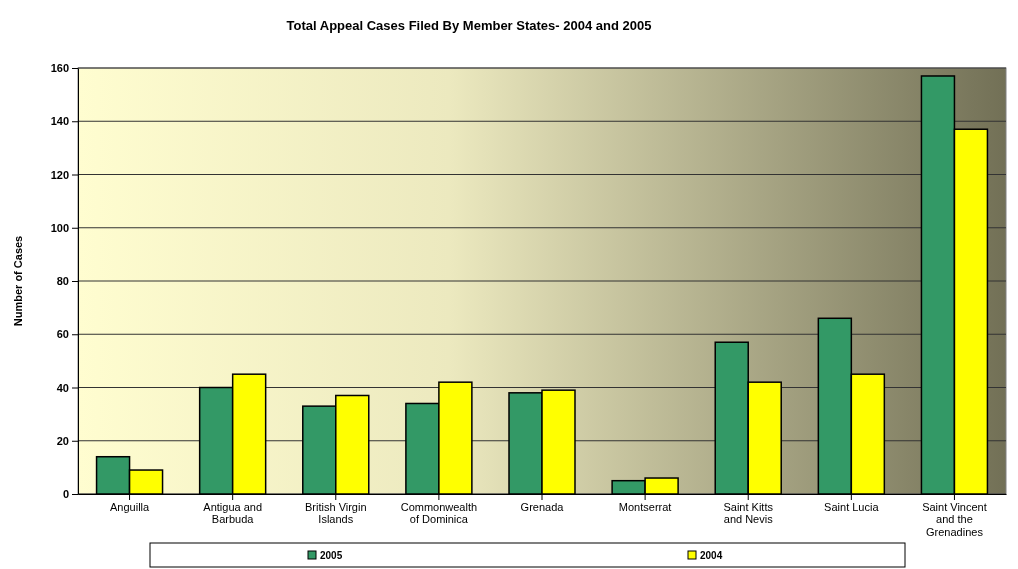 Image resolution: width=1018 pixels, height=569 pixels. What do you see at coordinates (62, 440) in the screenshot?
I see `y-tick-label: 20` at bounding box center [62, 440].